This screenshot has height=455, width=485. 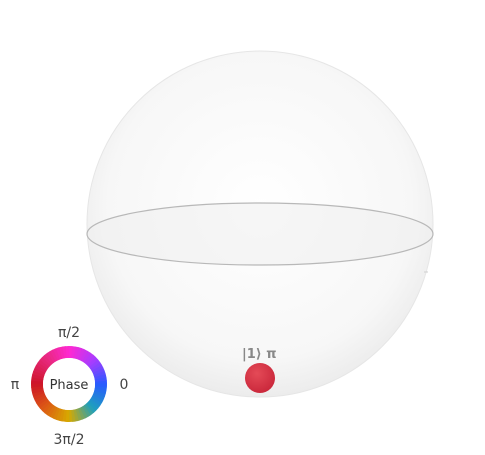 I want to click on phase-label-right: 0, so click(x=124, y=385).